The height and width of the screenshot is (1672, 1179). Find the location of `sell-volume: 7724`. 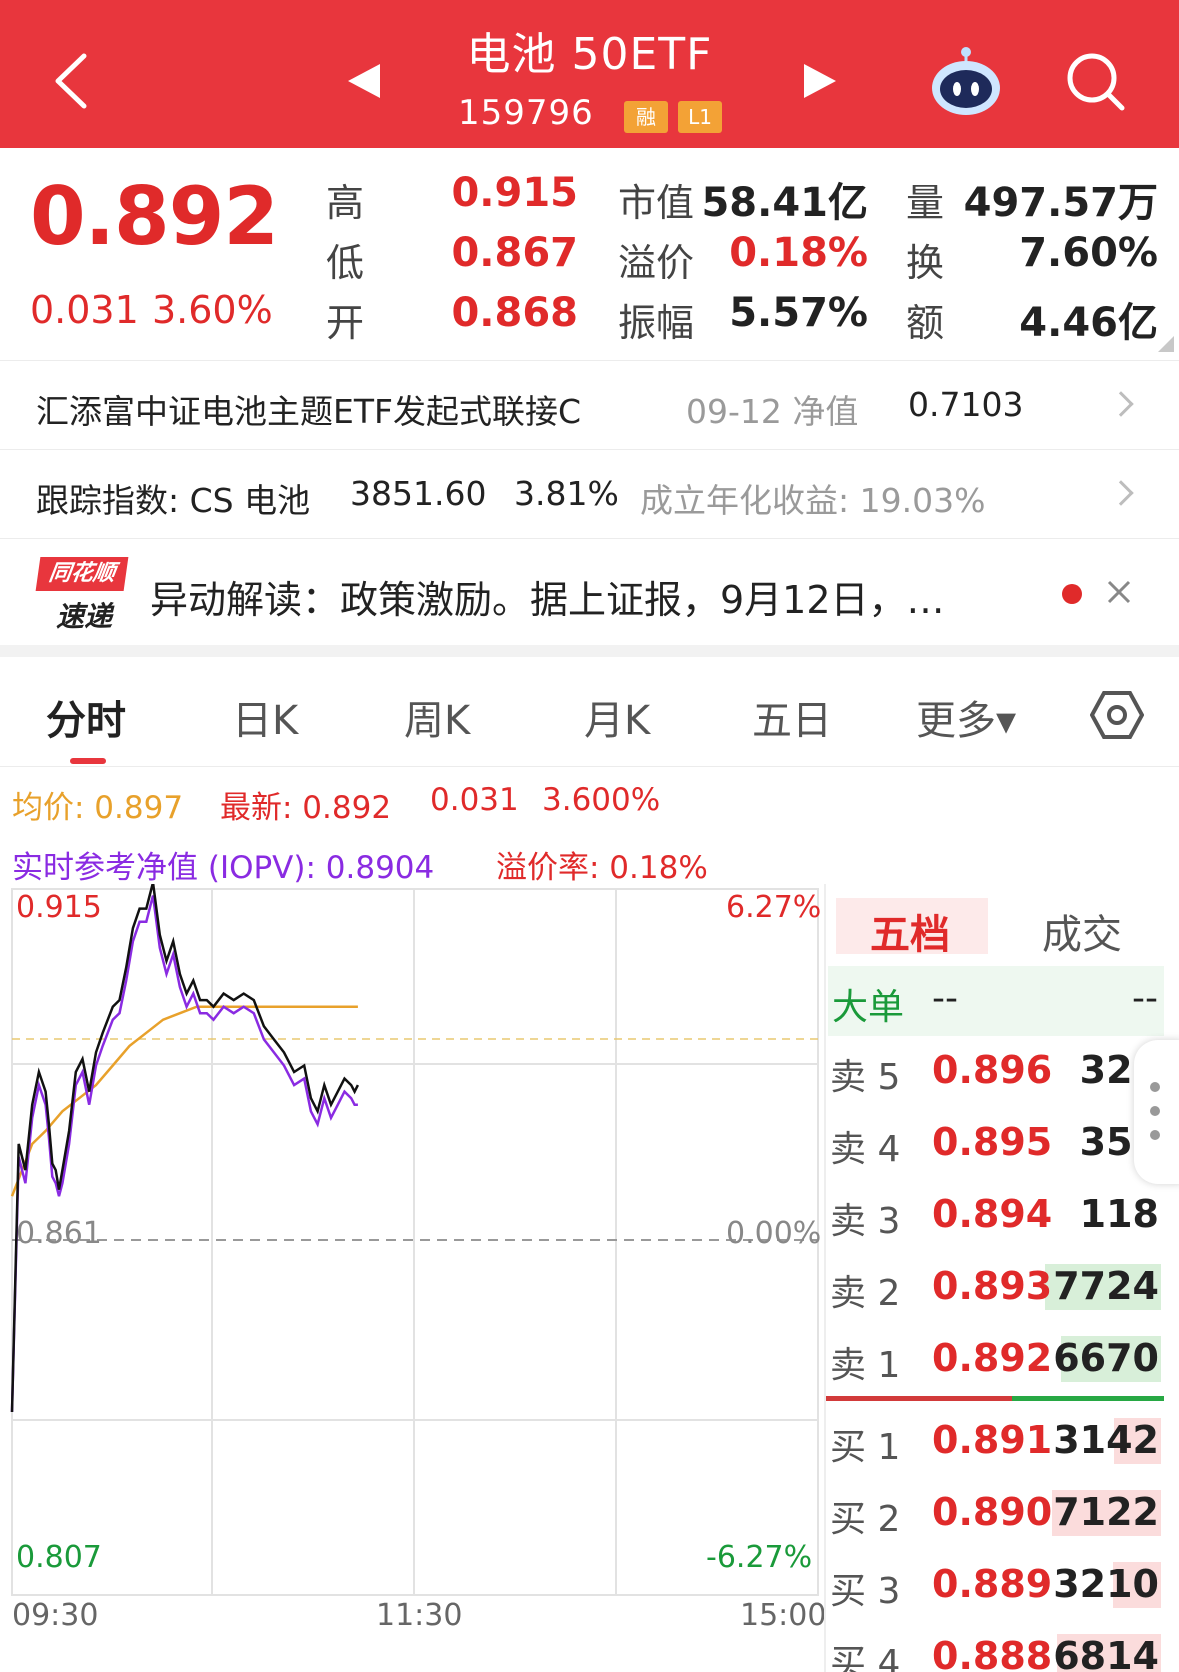

sell-volume: 7724 is located at coordinates (1106, 1286).